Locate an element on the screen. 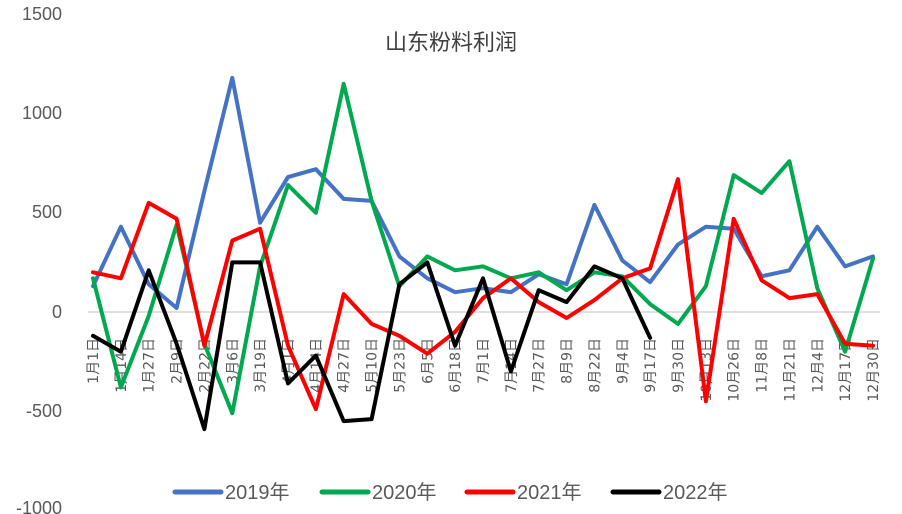 The image size is (902, 514). x-tick-label: 12月17日 is located at coordinates (846, 370).